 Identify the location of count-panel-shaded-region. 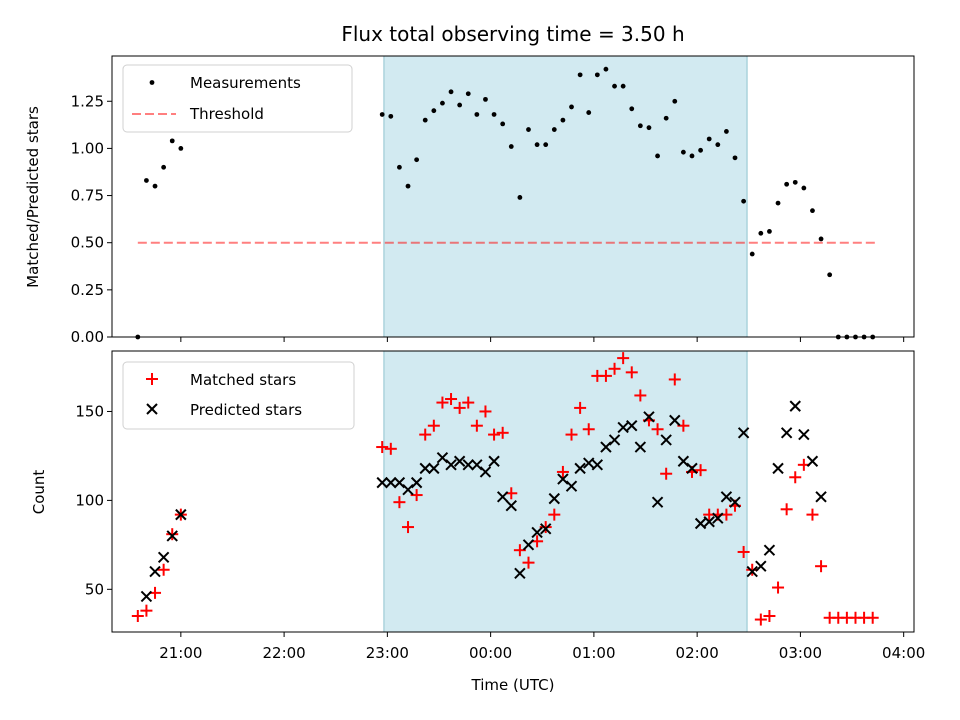
(565, 491).